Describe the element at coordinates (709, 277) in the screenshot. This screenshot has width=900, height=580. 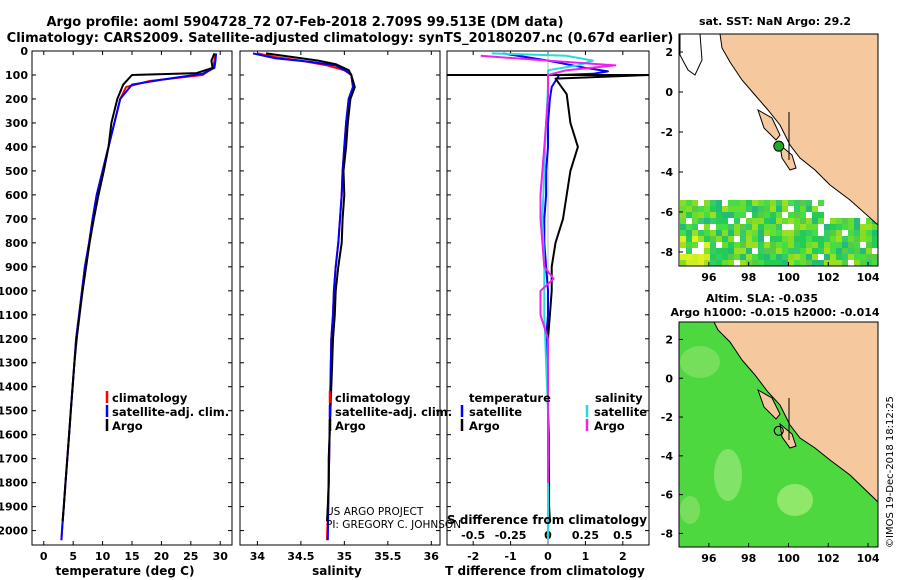
I see `map-x-tick-label: 96` at that location.